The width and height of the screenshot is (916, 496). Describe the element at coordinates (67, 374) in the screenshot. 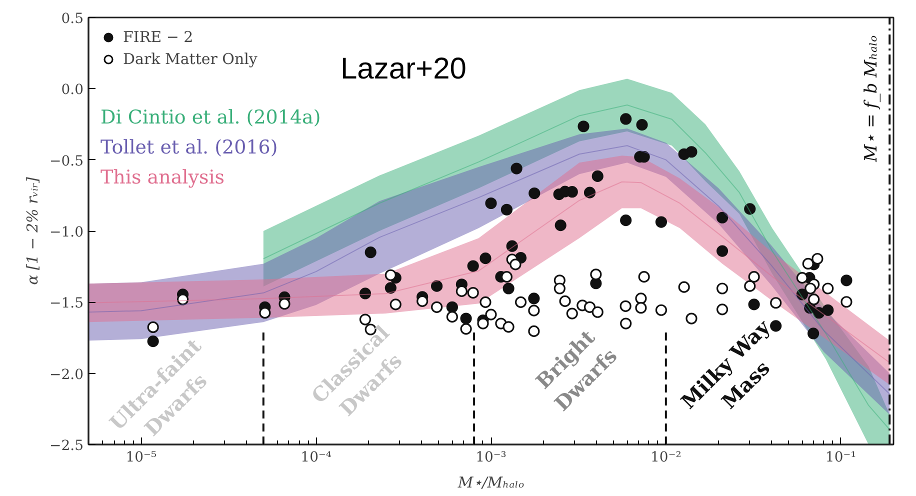

I see `y-tick-label: −2.0` at that location.